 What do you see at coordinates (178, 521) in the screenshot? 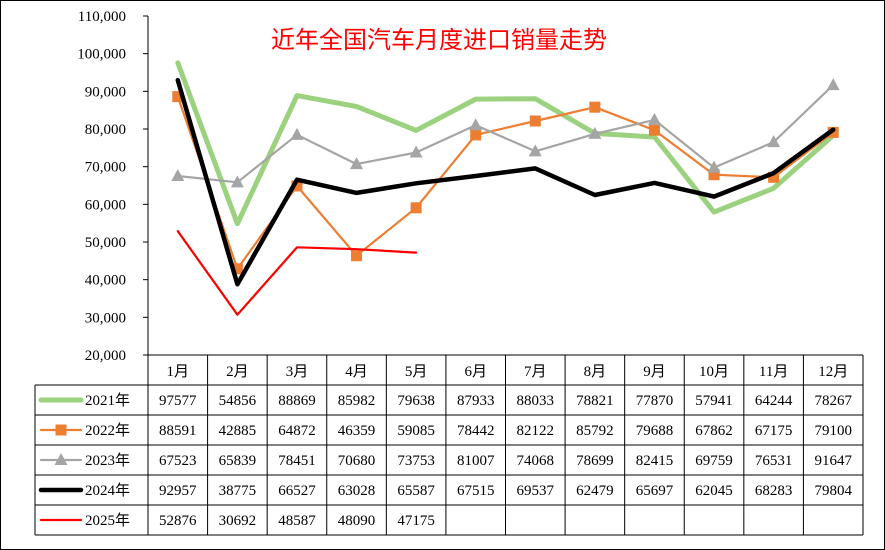
I see `data-table-value: 52876` at bounding box center [178, 521].